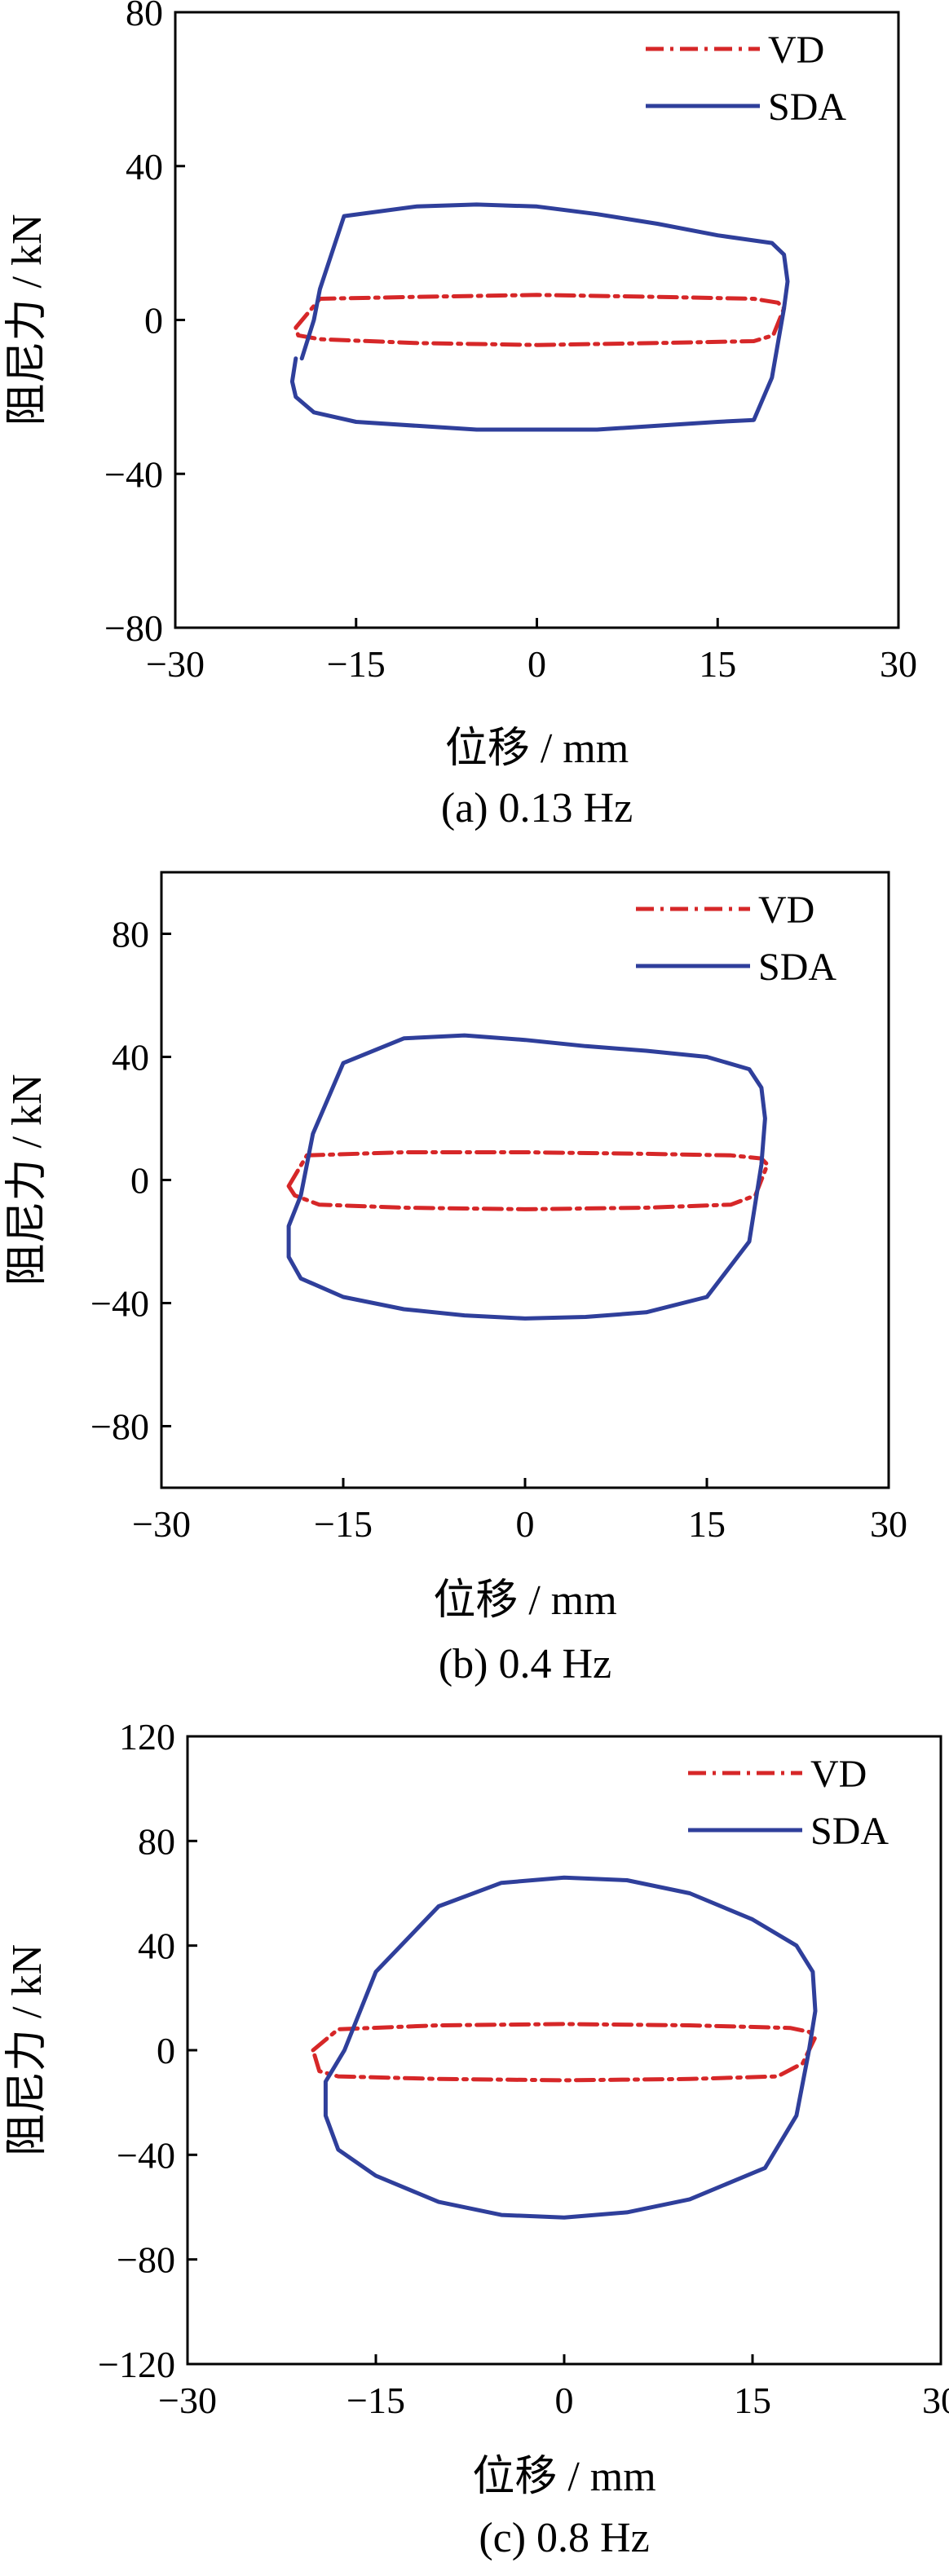 The width and height of the screenshot is (949, 2576). I want to click on y-tick-label: −120, so click(136, 2364).